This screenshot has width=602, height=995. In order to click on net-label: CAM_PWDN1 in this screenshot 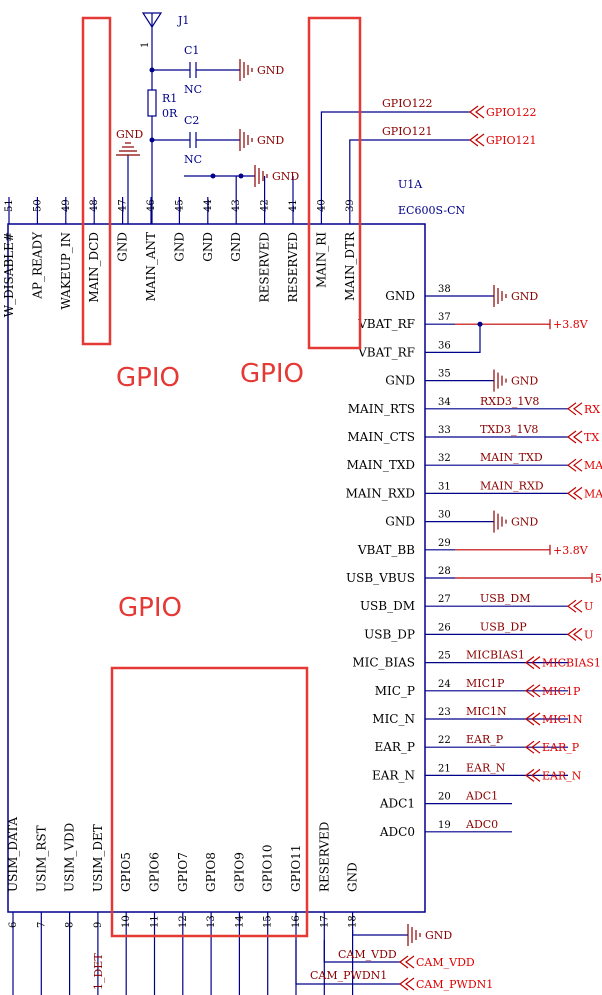, I will do `click(348, 975)`.